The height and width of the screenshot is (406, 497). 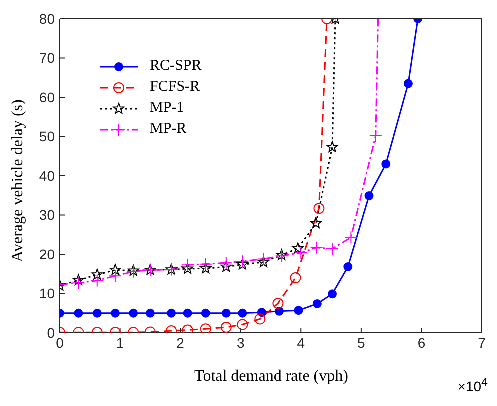 What do you see at coordinates (175, 87) in the screenshot?
I see `legend-label: FCFS-R` at bounding box center [175, 87].